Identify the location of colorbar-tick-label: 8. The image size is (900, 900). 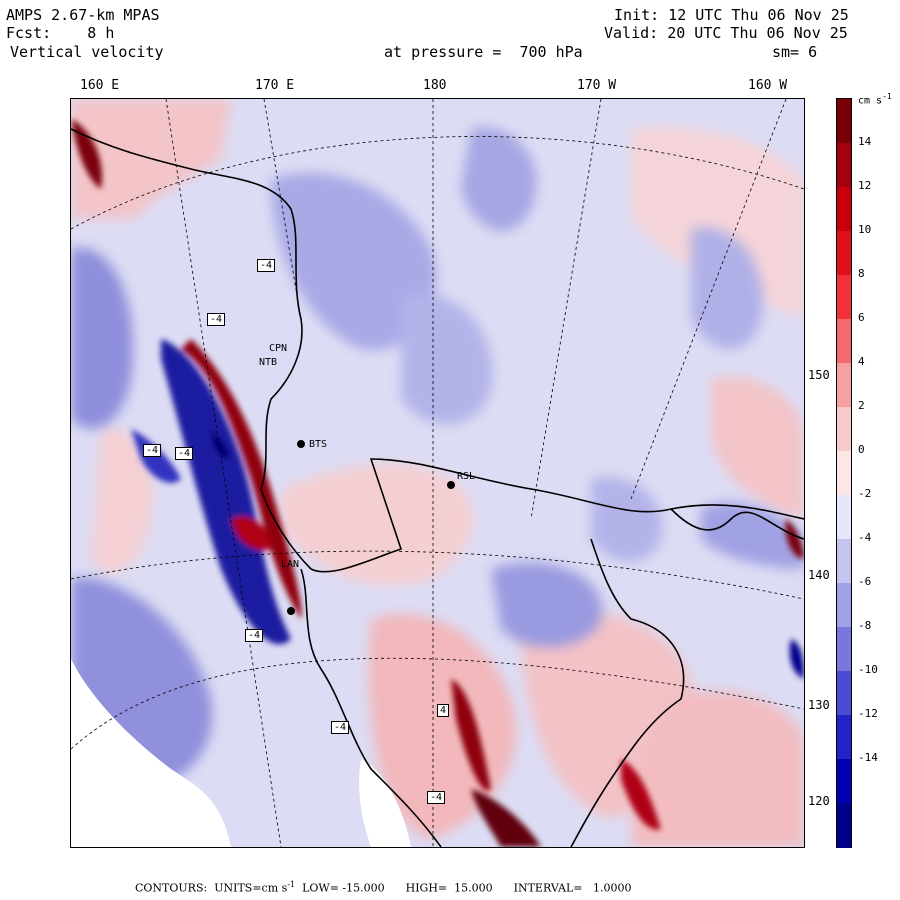
(861, 273).